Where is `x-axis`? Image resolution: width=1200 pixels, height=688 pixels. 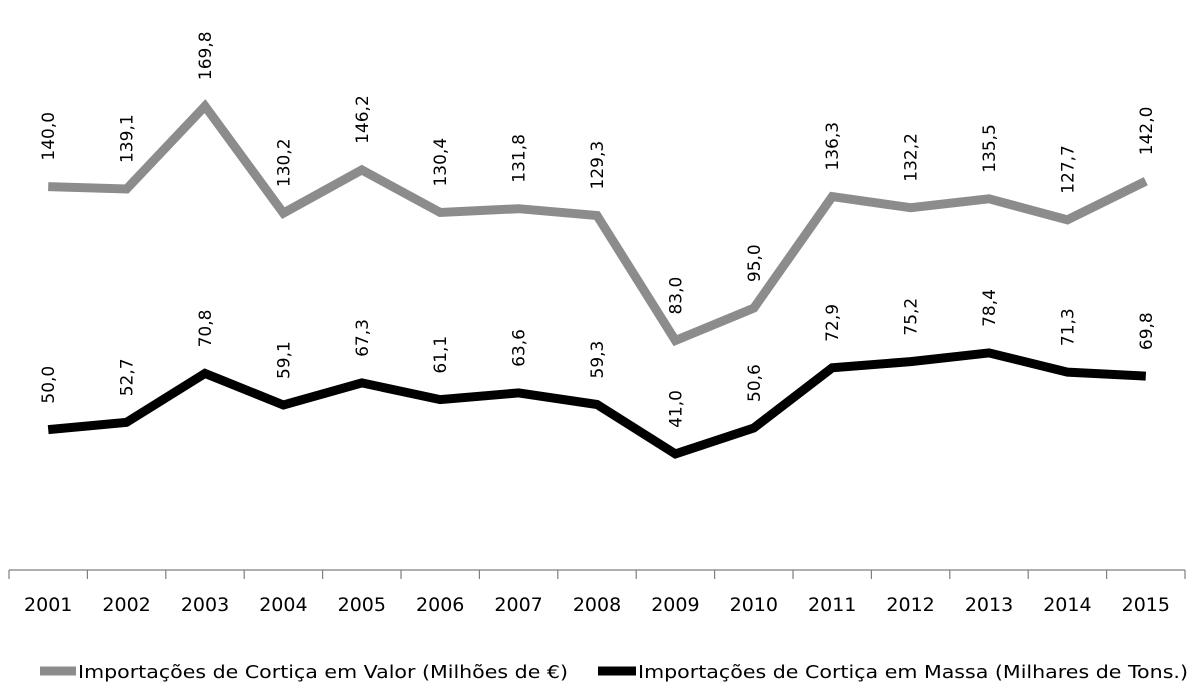
x-axis is located at coordinates (597, 574).